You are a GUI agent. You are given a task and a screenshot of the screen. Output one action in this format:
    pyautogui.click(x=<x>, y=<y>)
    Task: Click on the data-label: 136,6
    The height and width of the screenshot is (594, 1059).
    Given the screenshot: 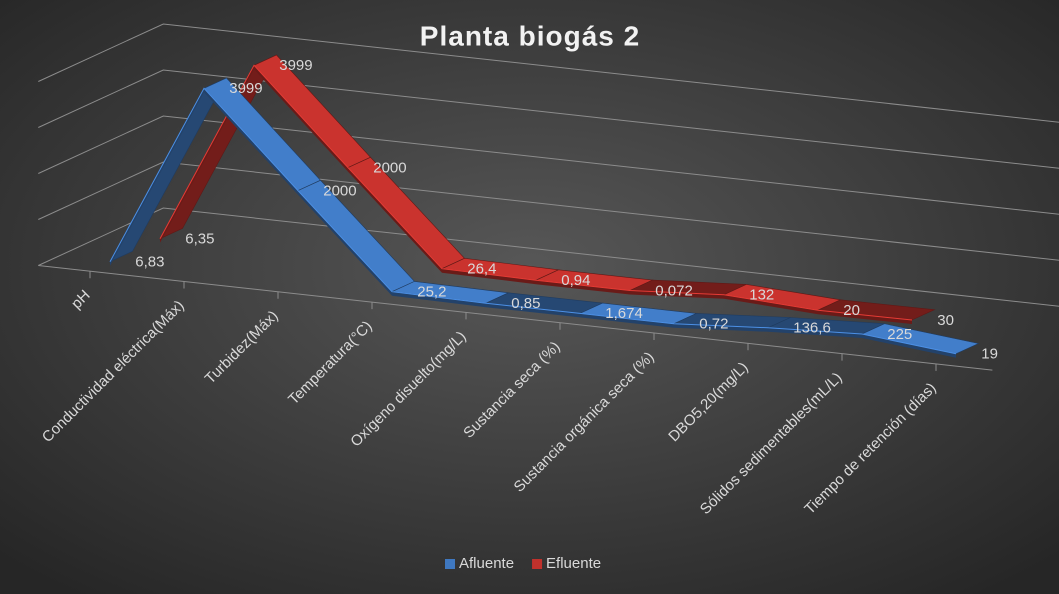 What is the action you would take?
    pyautogui.click(x=812, y=328)
    